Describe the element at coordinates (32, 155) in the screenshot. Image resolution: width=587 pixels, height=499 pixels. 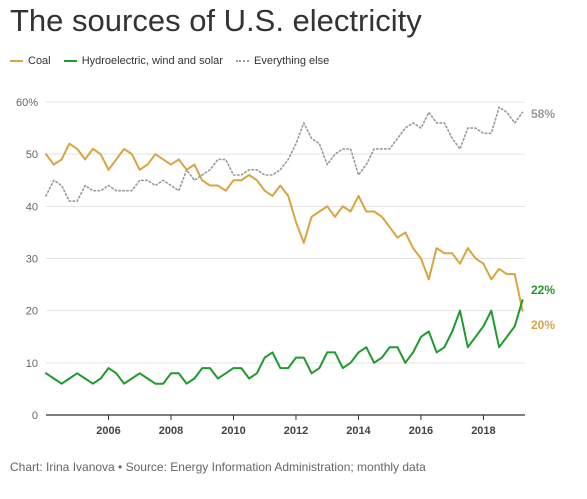
I see `y-tick-label: 50` at that location.